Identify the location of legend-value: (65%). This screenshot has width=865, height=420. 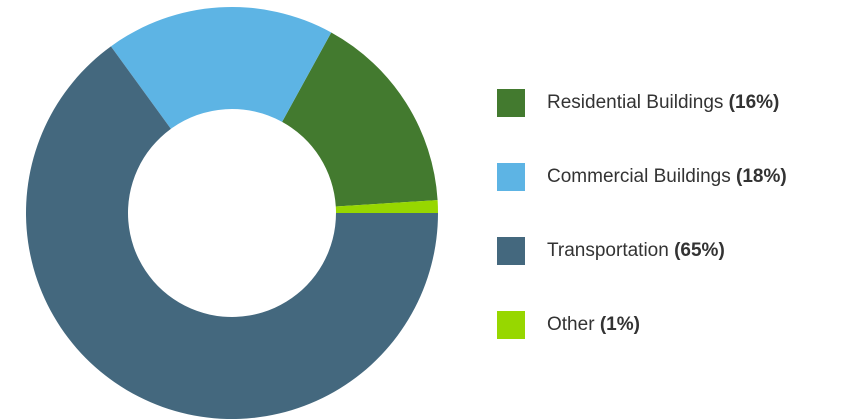
(699, 250).